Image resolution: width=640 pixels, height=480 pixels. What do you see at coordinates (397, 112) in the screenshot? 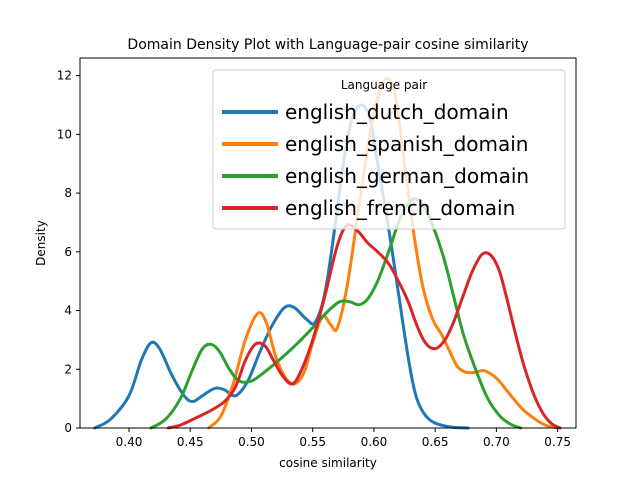
I see `legend-label-english-dutch-domain: english_dutch_domain` at bounding box center [397, 112].